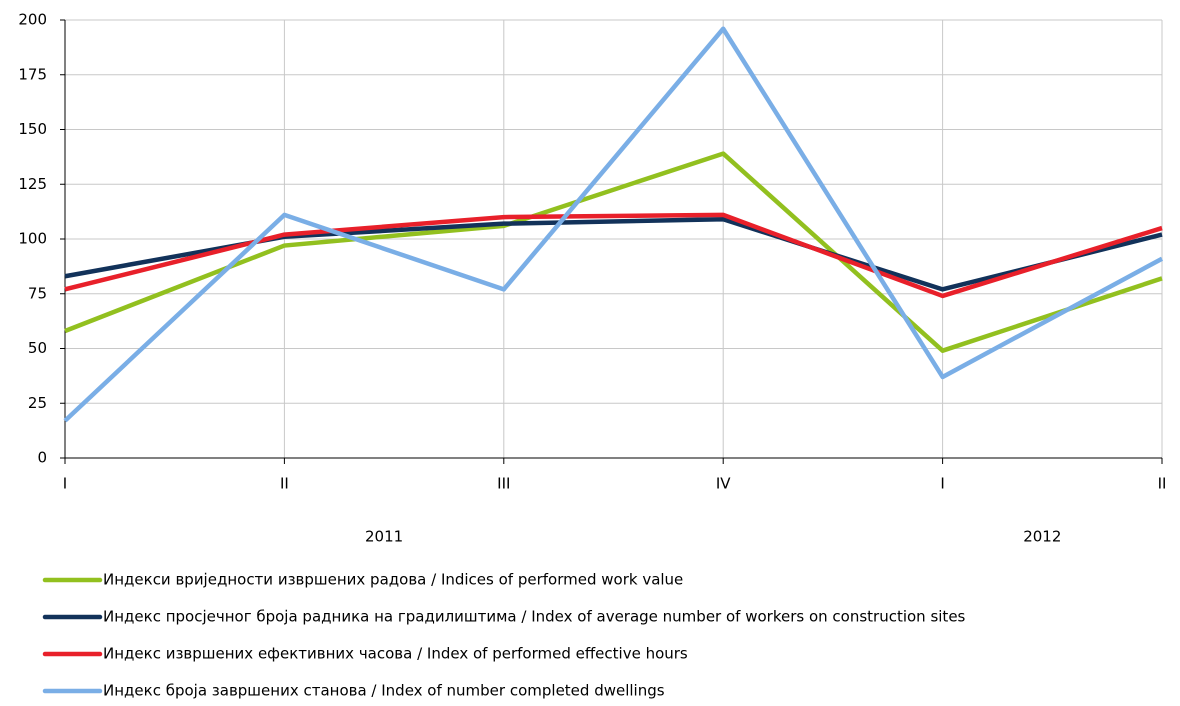 The image size is (1180, 706). Describe the element at coordinates (32, 74) in the screenshot. I see `y-tick-label: 175` at that location.